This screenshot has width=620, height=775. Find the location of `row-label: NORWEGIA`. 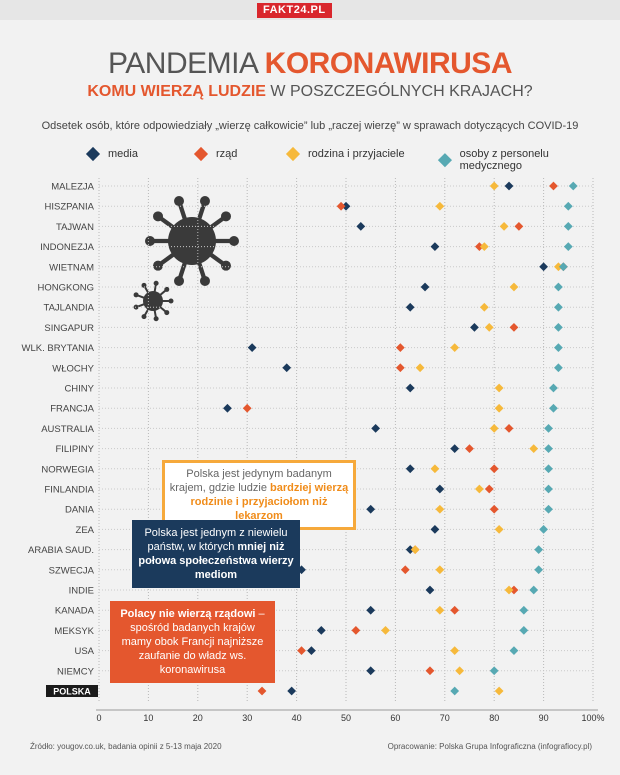

row-label: NORWEGIA is located at coordinates (67, 469).